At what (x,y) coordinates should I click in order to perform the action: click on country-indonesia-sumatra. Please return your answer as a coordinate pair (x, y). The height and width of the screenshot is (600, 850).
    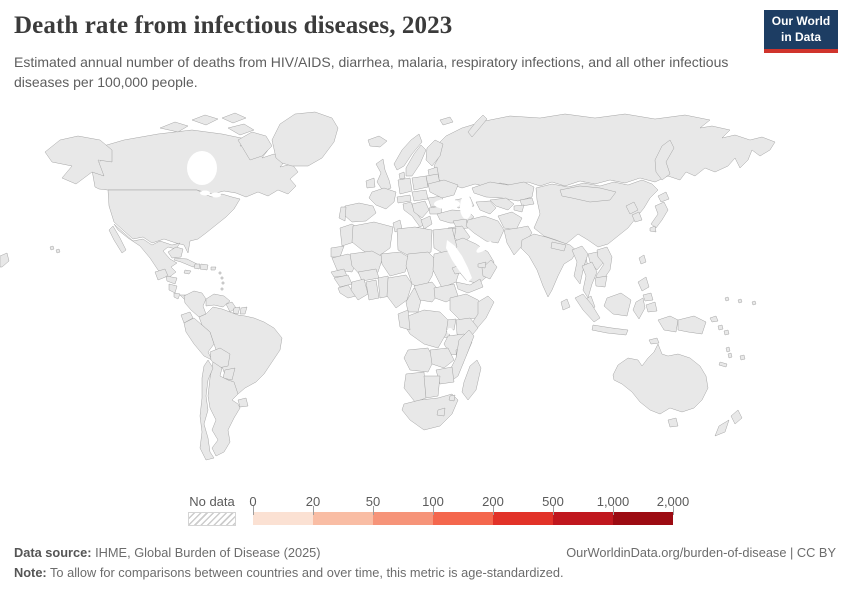
    Looking at the image, I should click on (587, 308).